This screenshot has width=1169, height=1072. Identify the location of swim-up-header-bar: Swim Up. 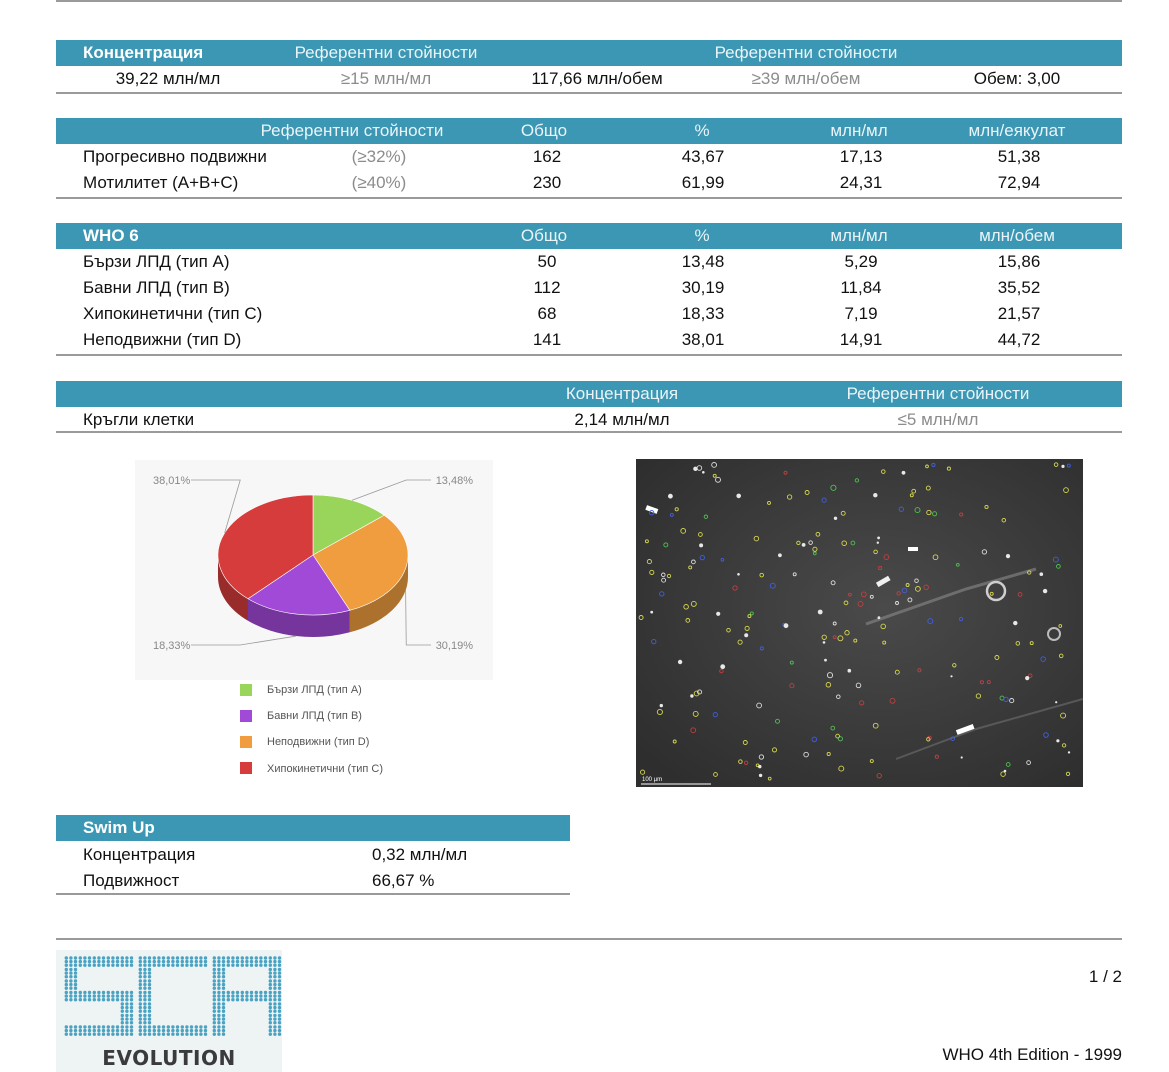
(313, 828).